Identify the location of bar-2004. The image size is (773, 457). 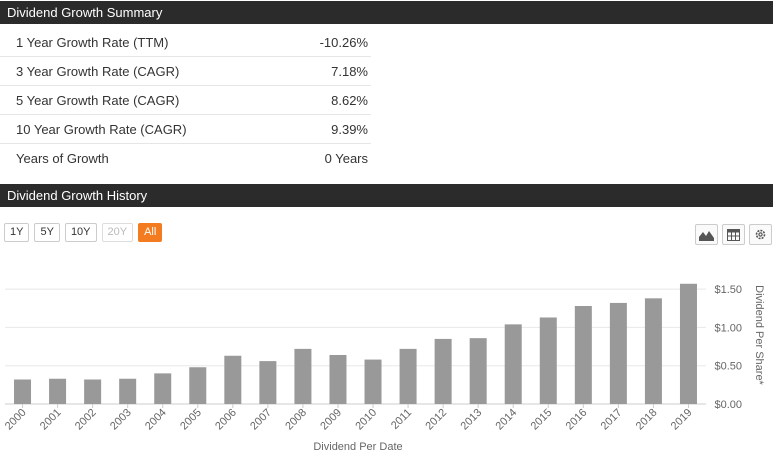
(163, 388).